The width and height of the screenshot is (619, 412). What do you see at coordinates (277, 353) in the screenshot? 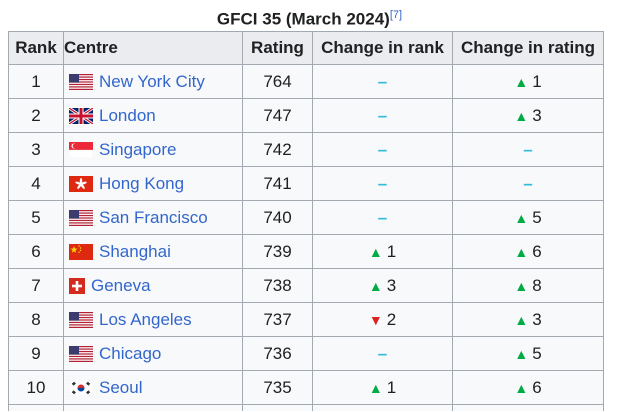
I see `rating-cell: 736` at bounding box center [277, 353].